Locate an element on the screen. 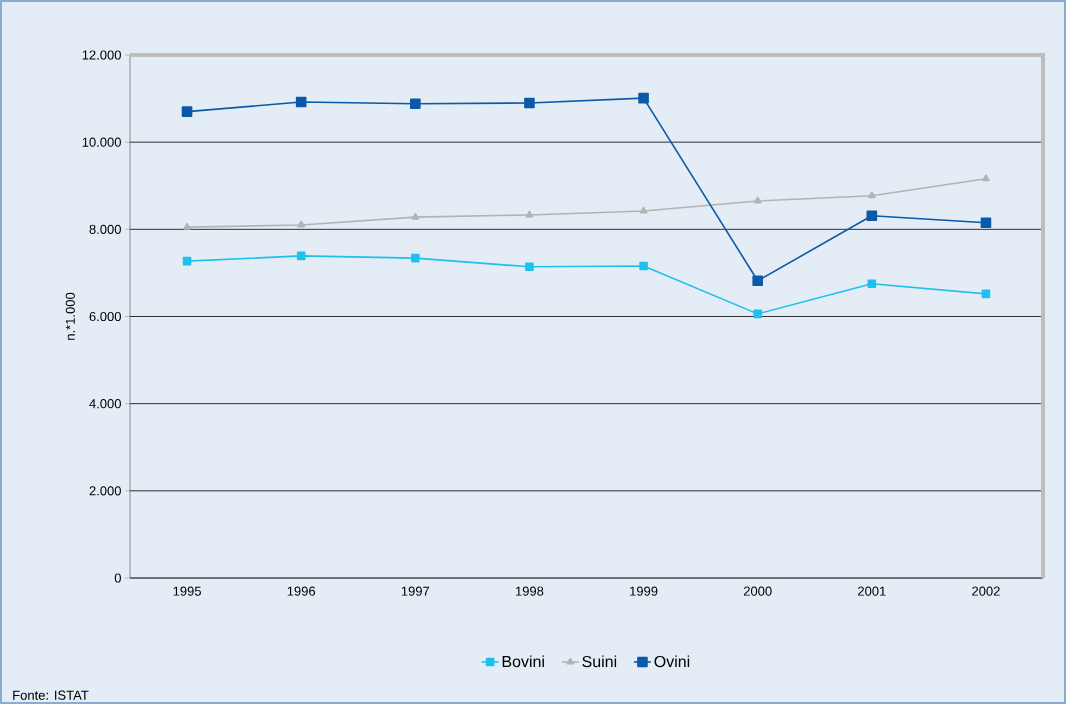 This screenshot has height=704, width=1066. y-tick-label: 12.000 is located at coordinates (101, 55).